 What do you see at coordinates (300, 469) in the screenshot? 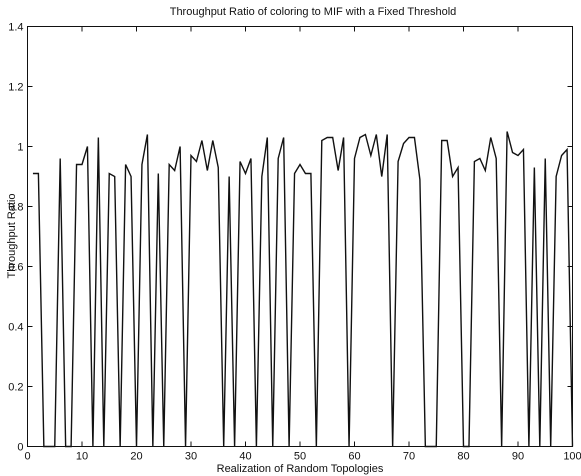
I see `x-axis-label: Realization of Random Topologies` at bounding box center [300, 469].